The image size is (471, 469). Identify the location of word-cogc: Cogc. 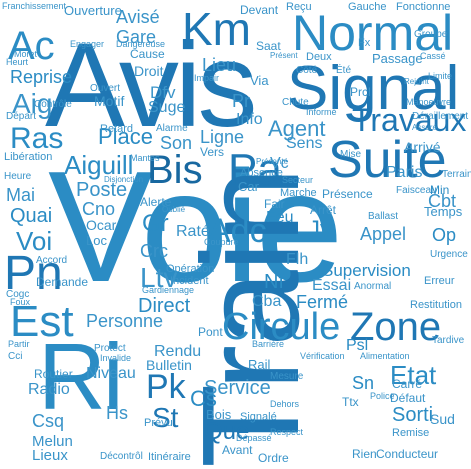
(18, 294).